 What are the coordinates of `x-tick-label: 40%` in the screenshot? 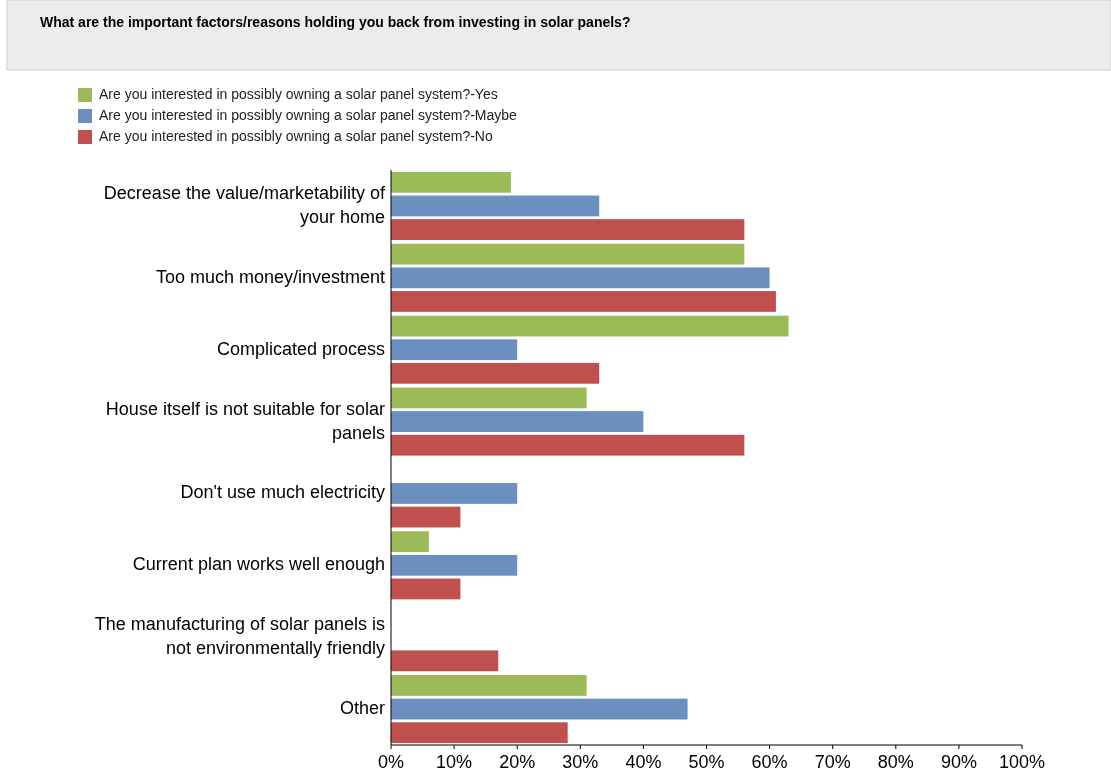 It's located at (643, 761).